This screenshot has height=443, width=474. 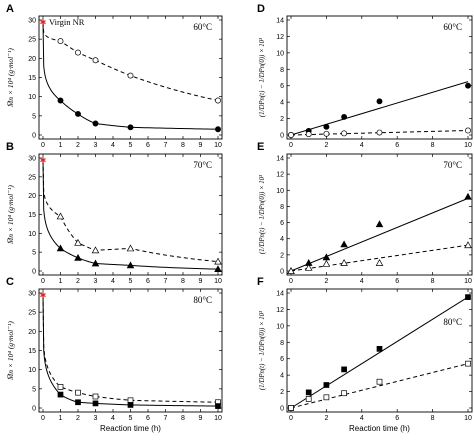 What do you see at coordinates (202, 27) in the screenshot?
I see `temperature-label: 60°C` at bounding box center [202, 27].